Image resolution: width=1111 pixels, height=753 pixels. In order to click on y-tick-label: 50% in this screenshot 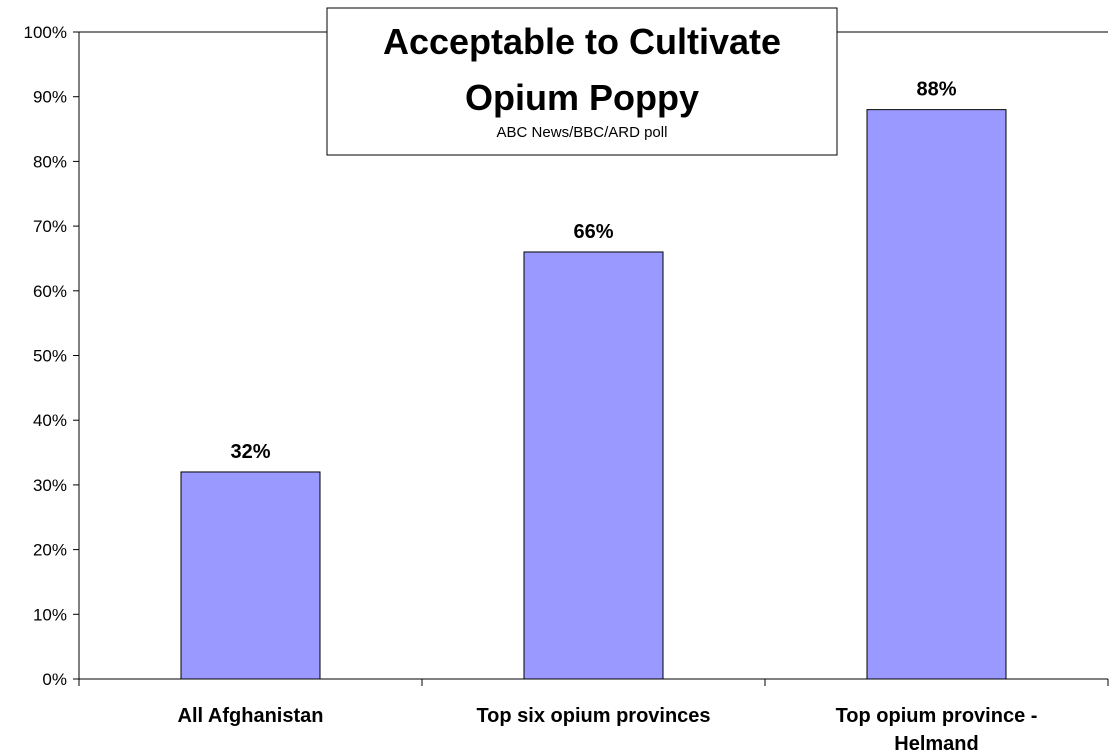, I will do `click(50, 356)`.